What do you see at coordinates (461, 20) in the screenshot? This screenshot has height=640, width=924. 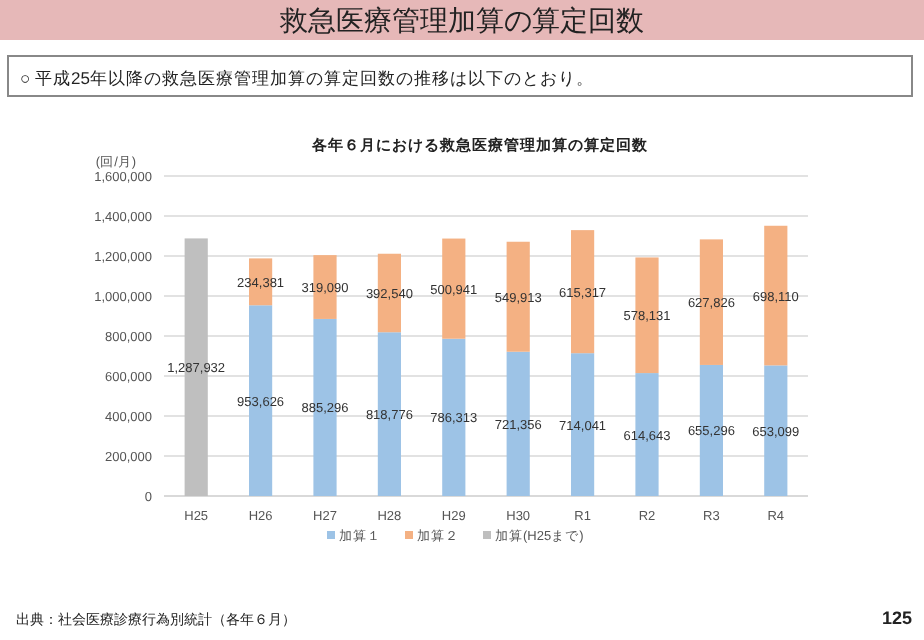 I see `chart-title: 救急医療管理加算の算定回数` at bounding box center [461, 20].